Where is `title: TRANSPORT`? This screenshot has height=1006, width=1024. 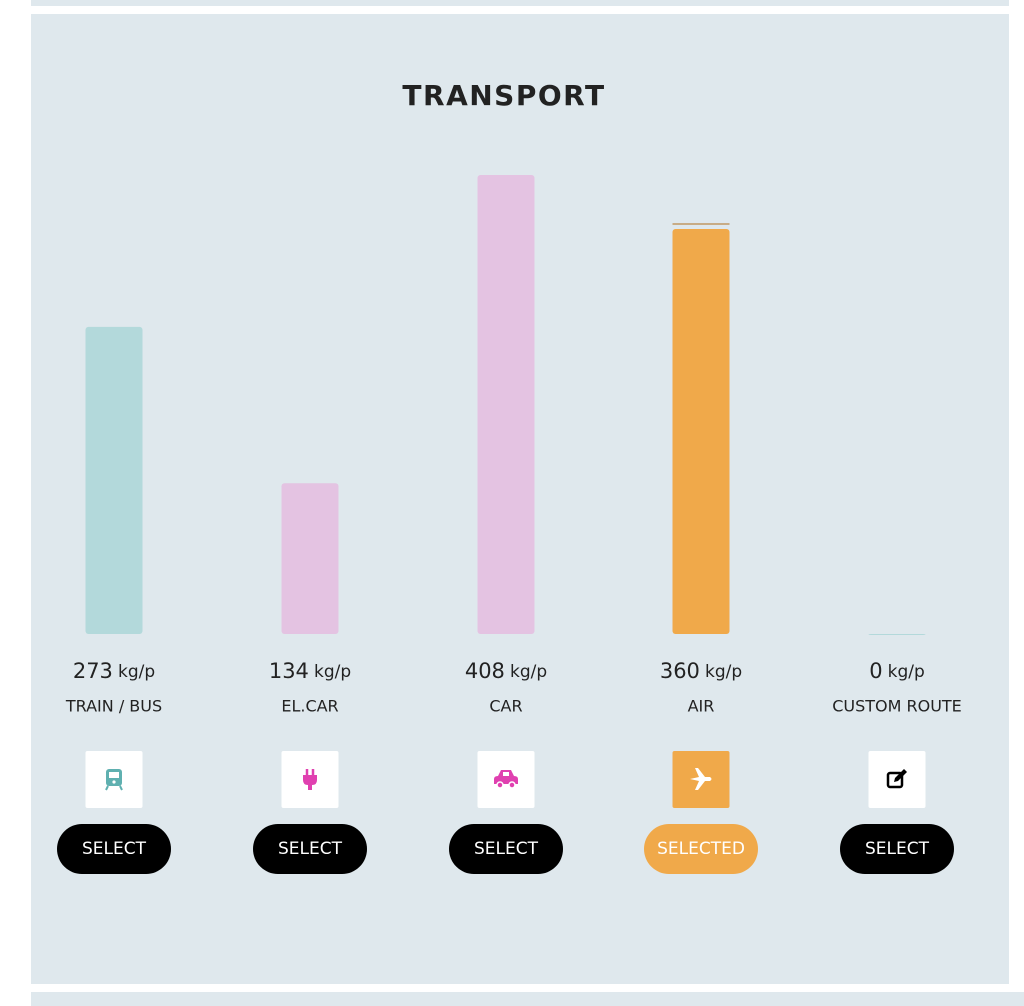
title: TRANSPORT is located at coordinates (503, 95).